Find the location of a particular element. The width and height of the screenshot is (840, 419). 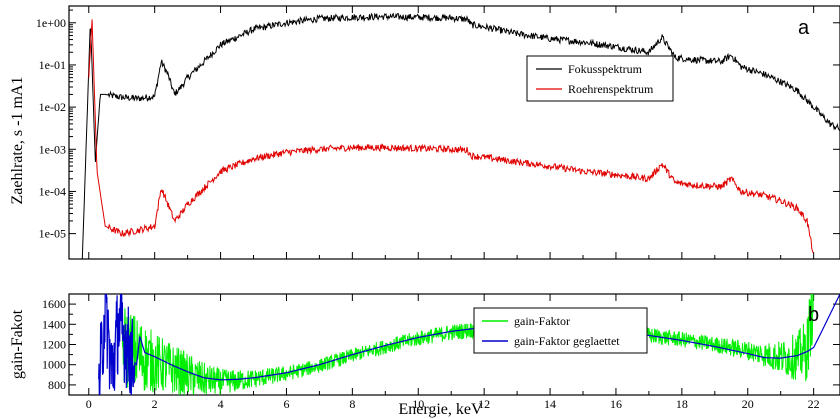

panel-b-ytick-label: 1400 is located at coordinates (54, 324).